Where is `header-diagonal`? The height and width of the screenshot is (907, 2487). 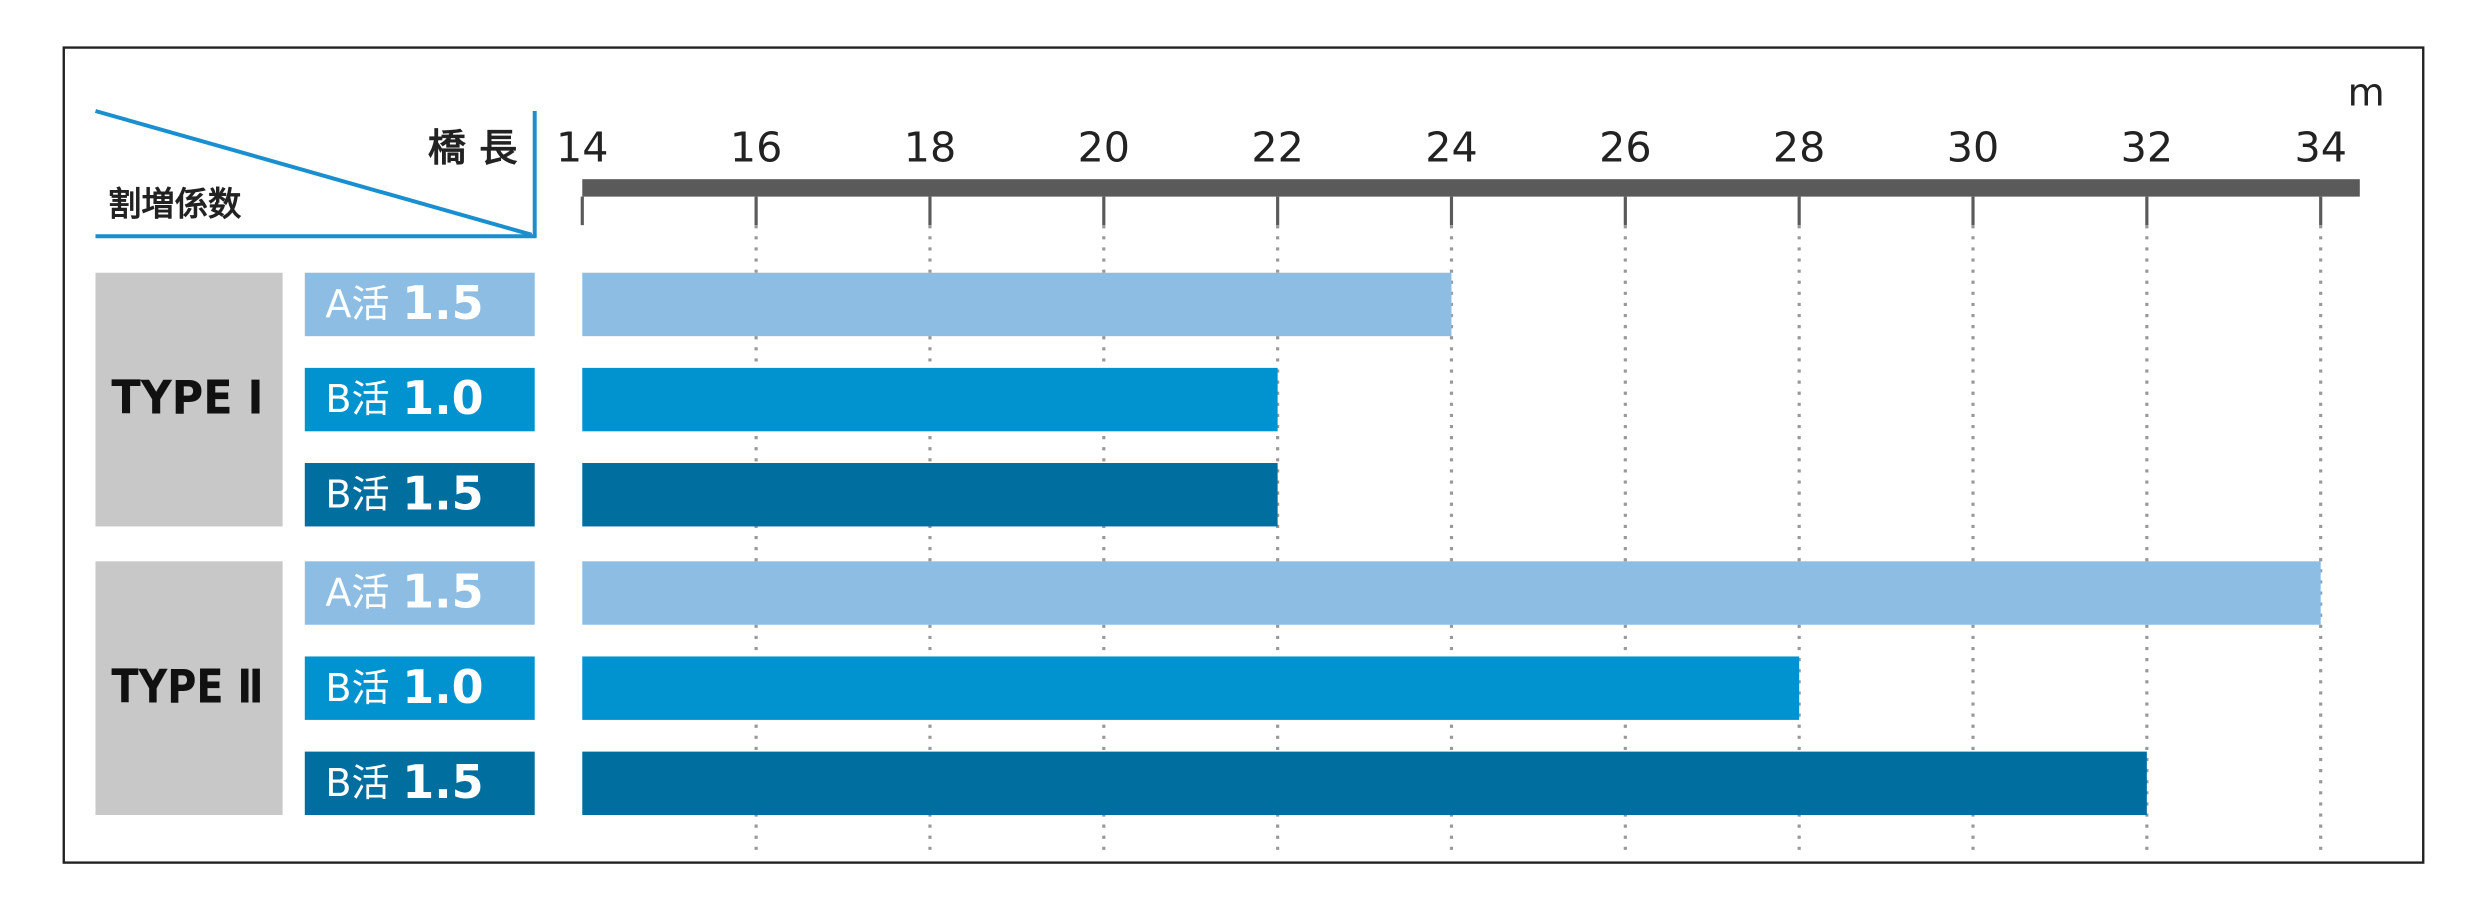 header-diagonal is located at coordinates (313, 173).